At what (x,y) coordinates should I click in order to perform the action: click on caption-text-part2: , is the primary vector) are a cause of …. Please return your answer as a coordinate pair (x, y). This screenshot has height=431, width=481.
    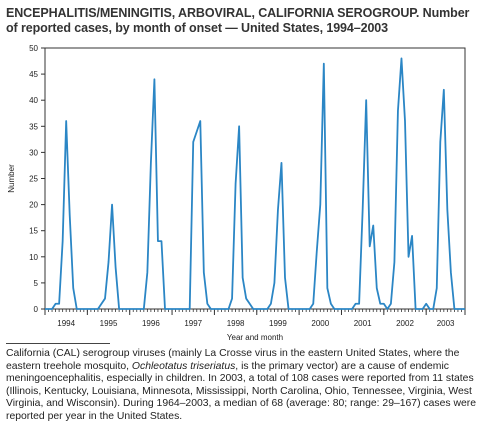
    Looking at the image, I should click on (241, 391).